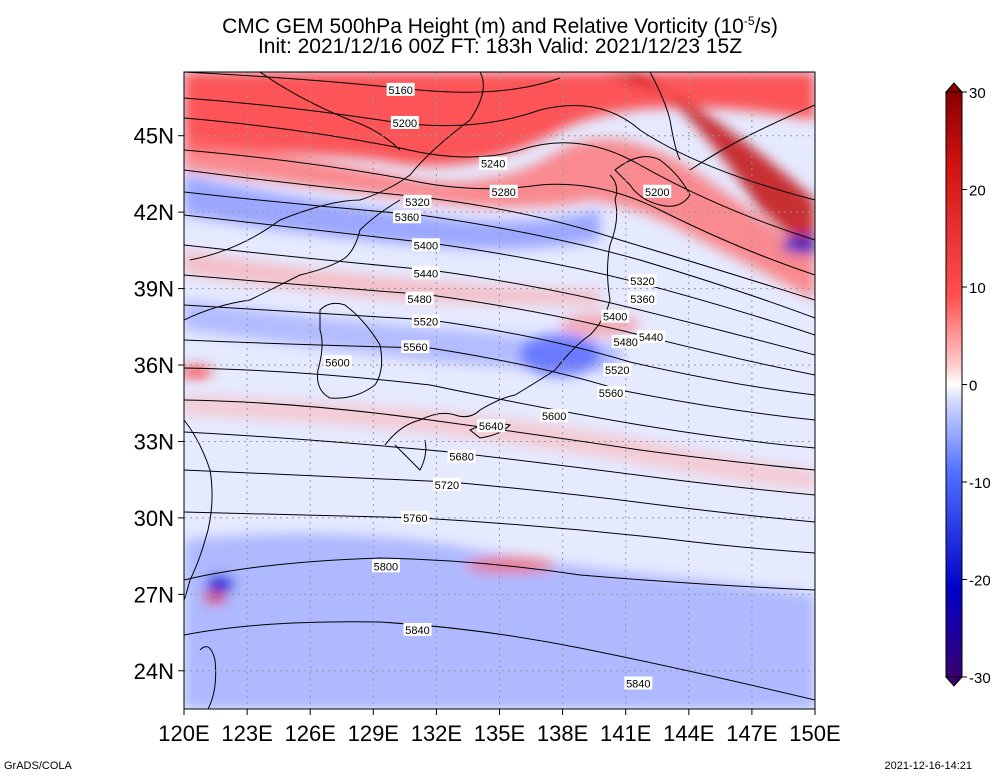  Describe the element at coordinates (330, 111) in the screenshot. I see `coast-border-north` at that location.